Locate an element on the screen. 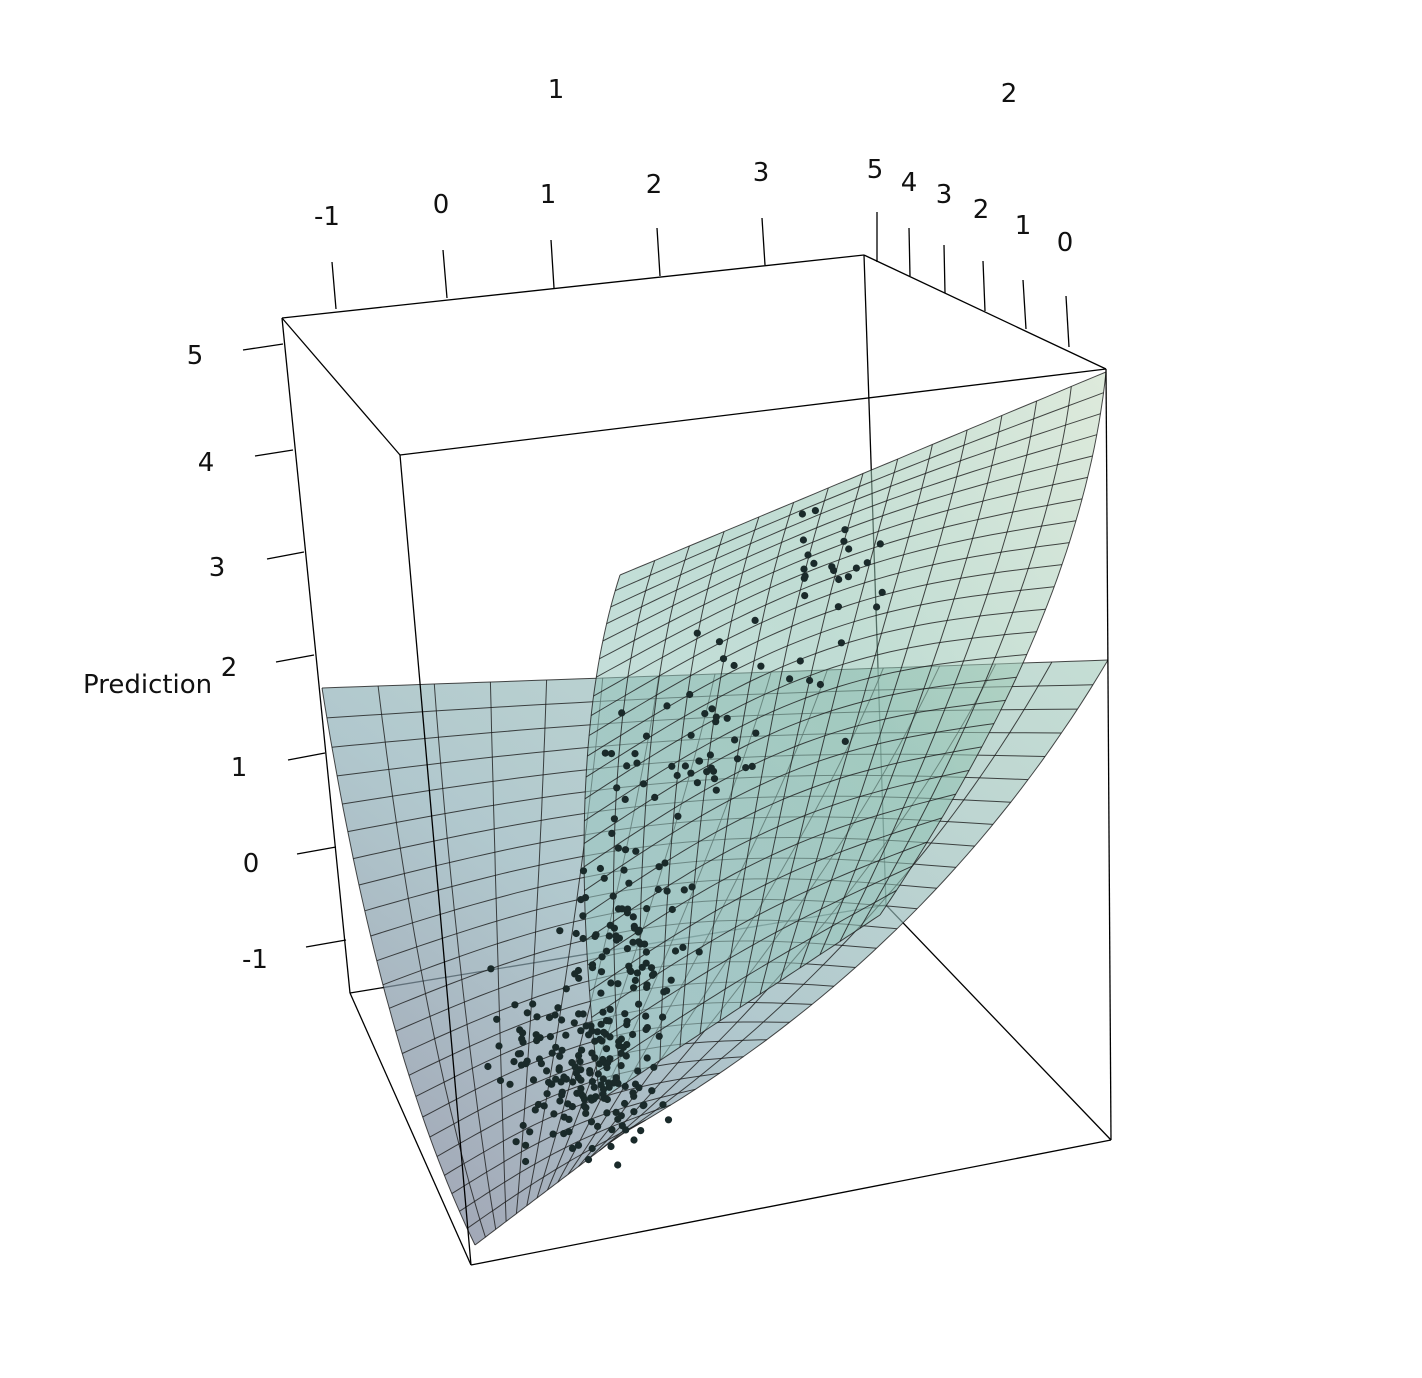  y-tick-label: 1 is located at coordinates (1023, 226).